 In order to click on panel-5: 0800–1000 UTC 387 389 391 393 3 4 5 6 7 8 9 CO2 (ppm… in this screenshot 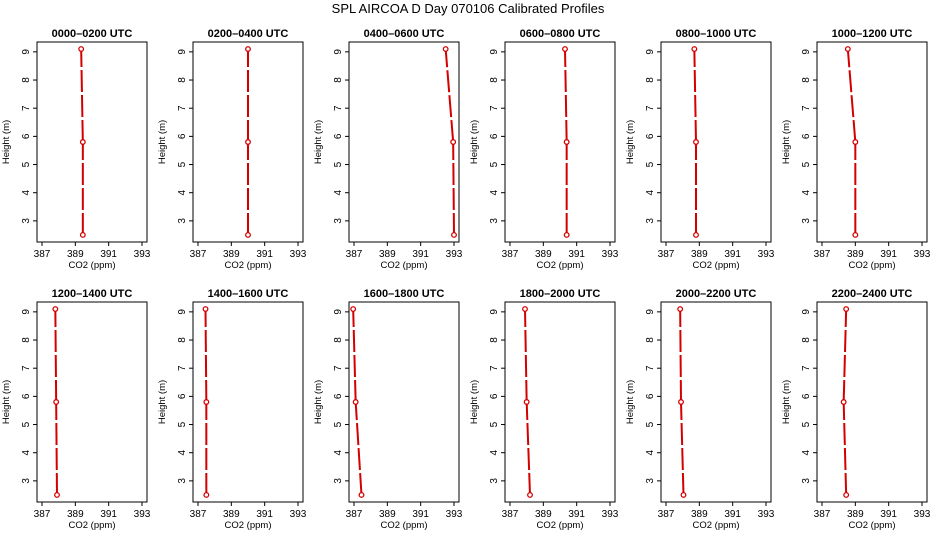, I will do `click(700, 149)`.